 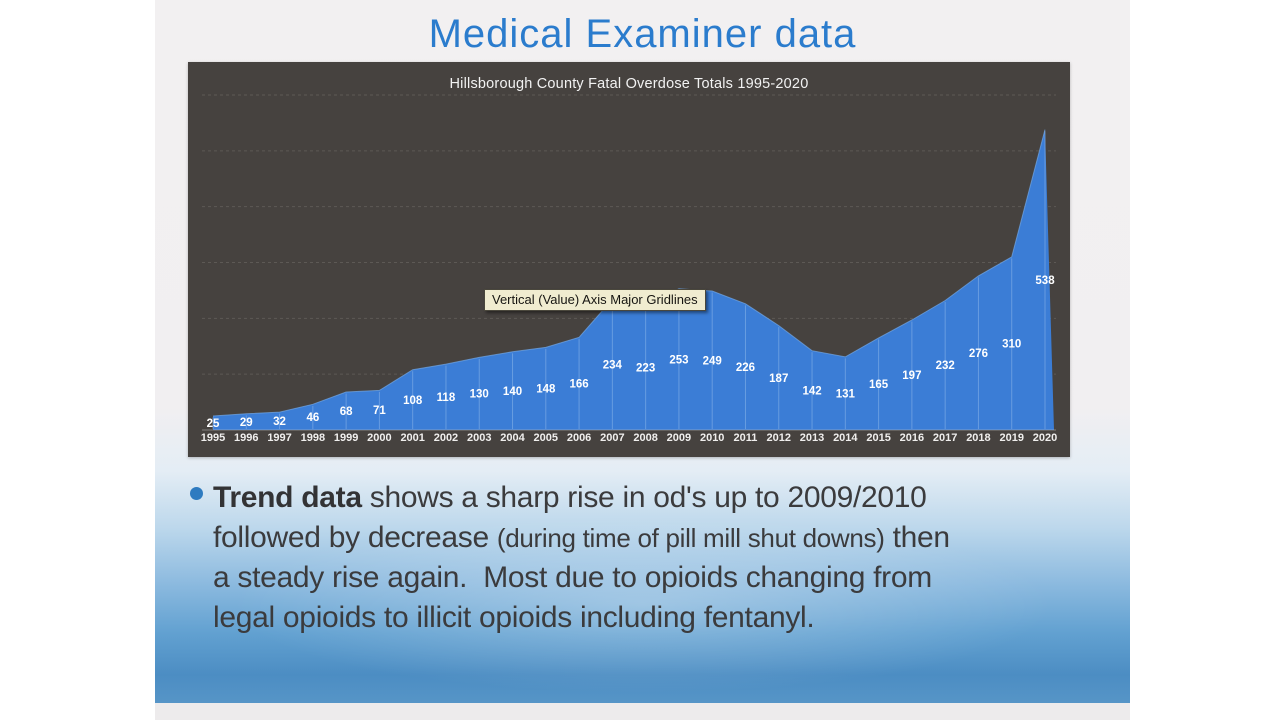 What do you see at coordinates (878, 438) in the screenshot?
I see `year-label: 2015` at bounding box center [878, 438].